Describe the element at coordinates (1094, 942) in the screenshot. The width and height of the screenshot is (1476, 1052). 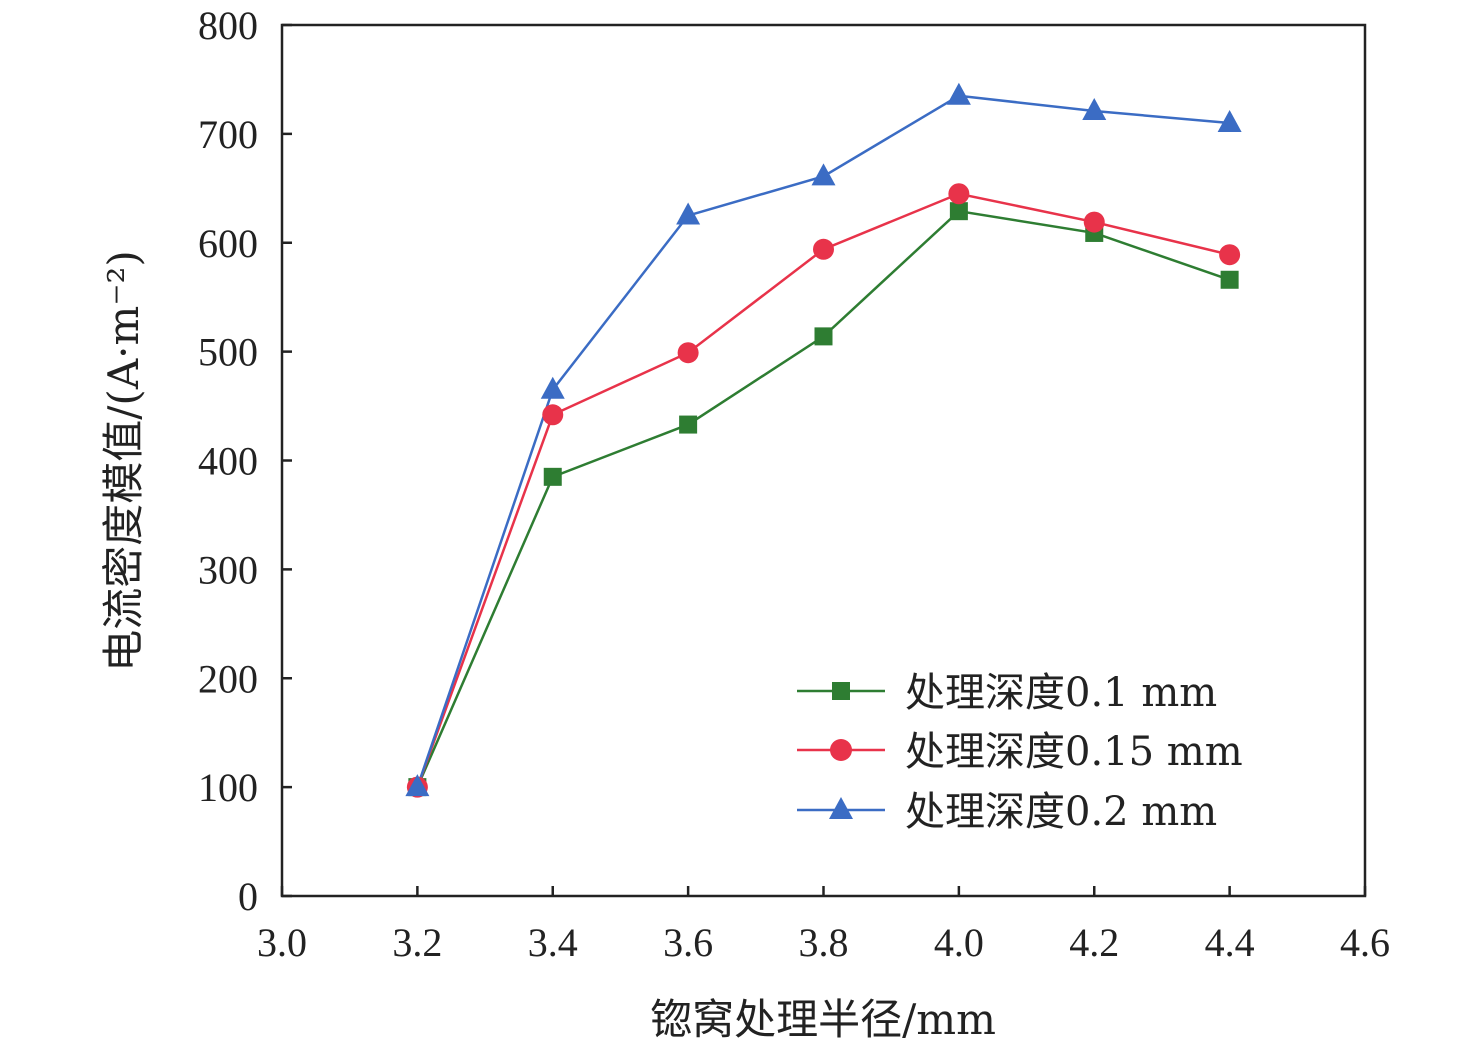
I see `x-tick-label: 4.2` at that location.